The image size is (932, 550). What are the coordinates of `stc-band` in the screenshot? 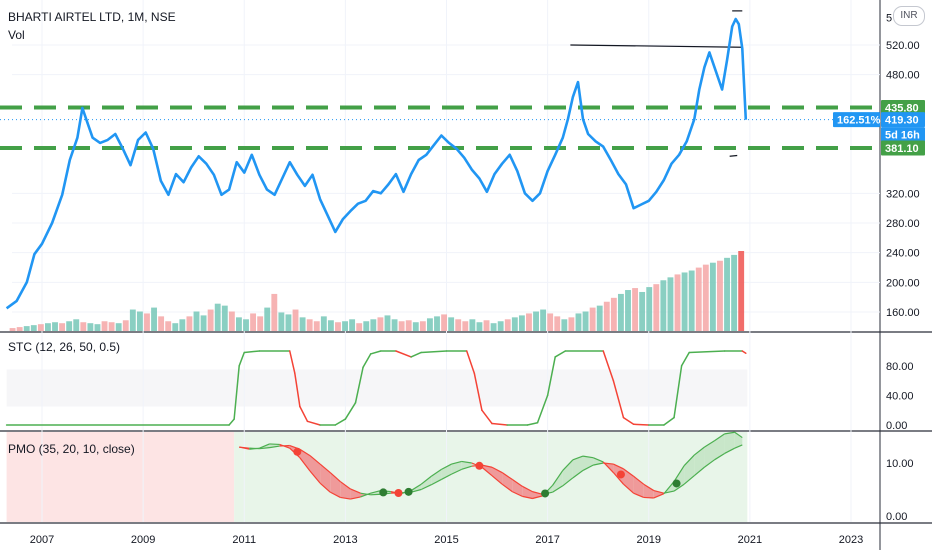 It's located at (377, 388).